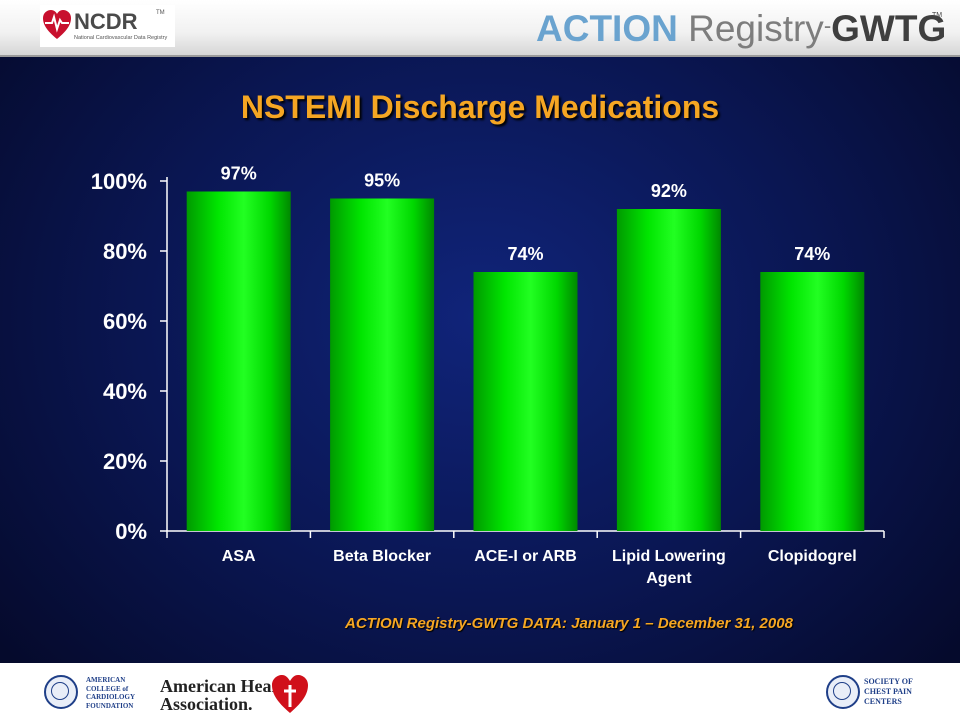 The height and width of the screenshot is (720, 960). Describe the element at coordinates (206, 704) in the screenshot. I see `aha-line: Association.` at that location.